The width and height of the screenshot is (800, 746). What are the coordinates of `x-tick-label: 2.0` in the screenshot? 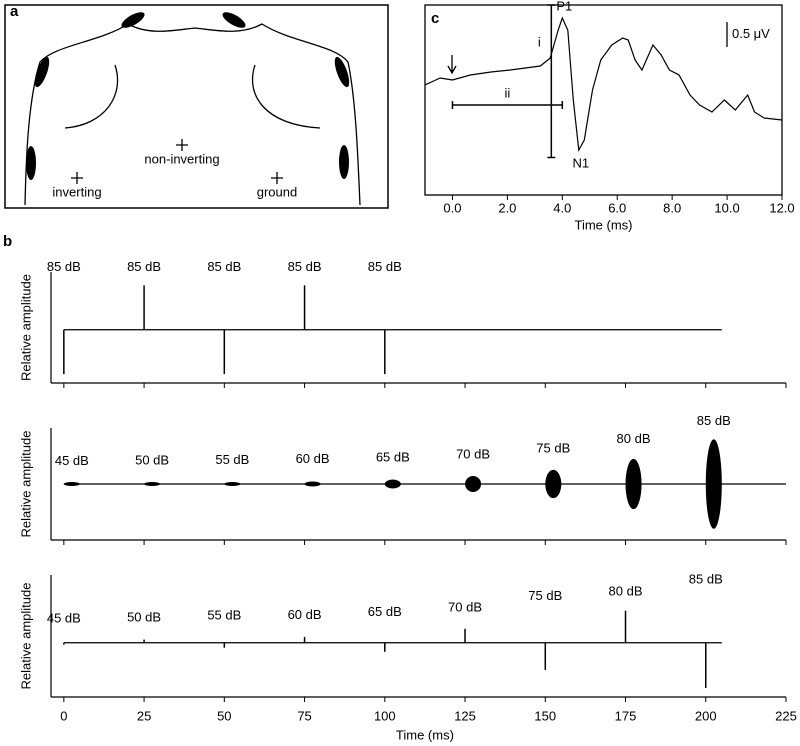 It's located at (507, 207).